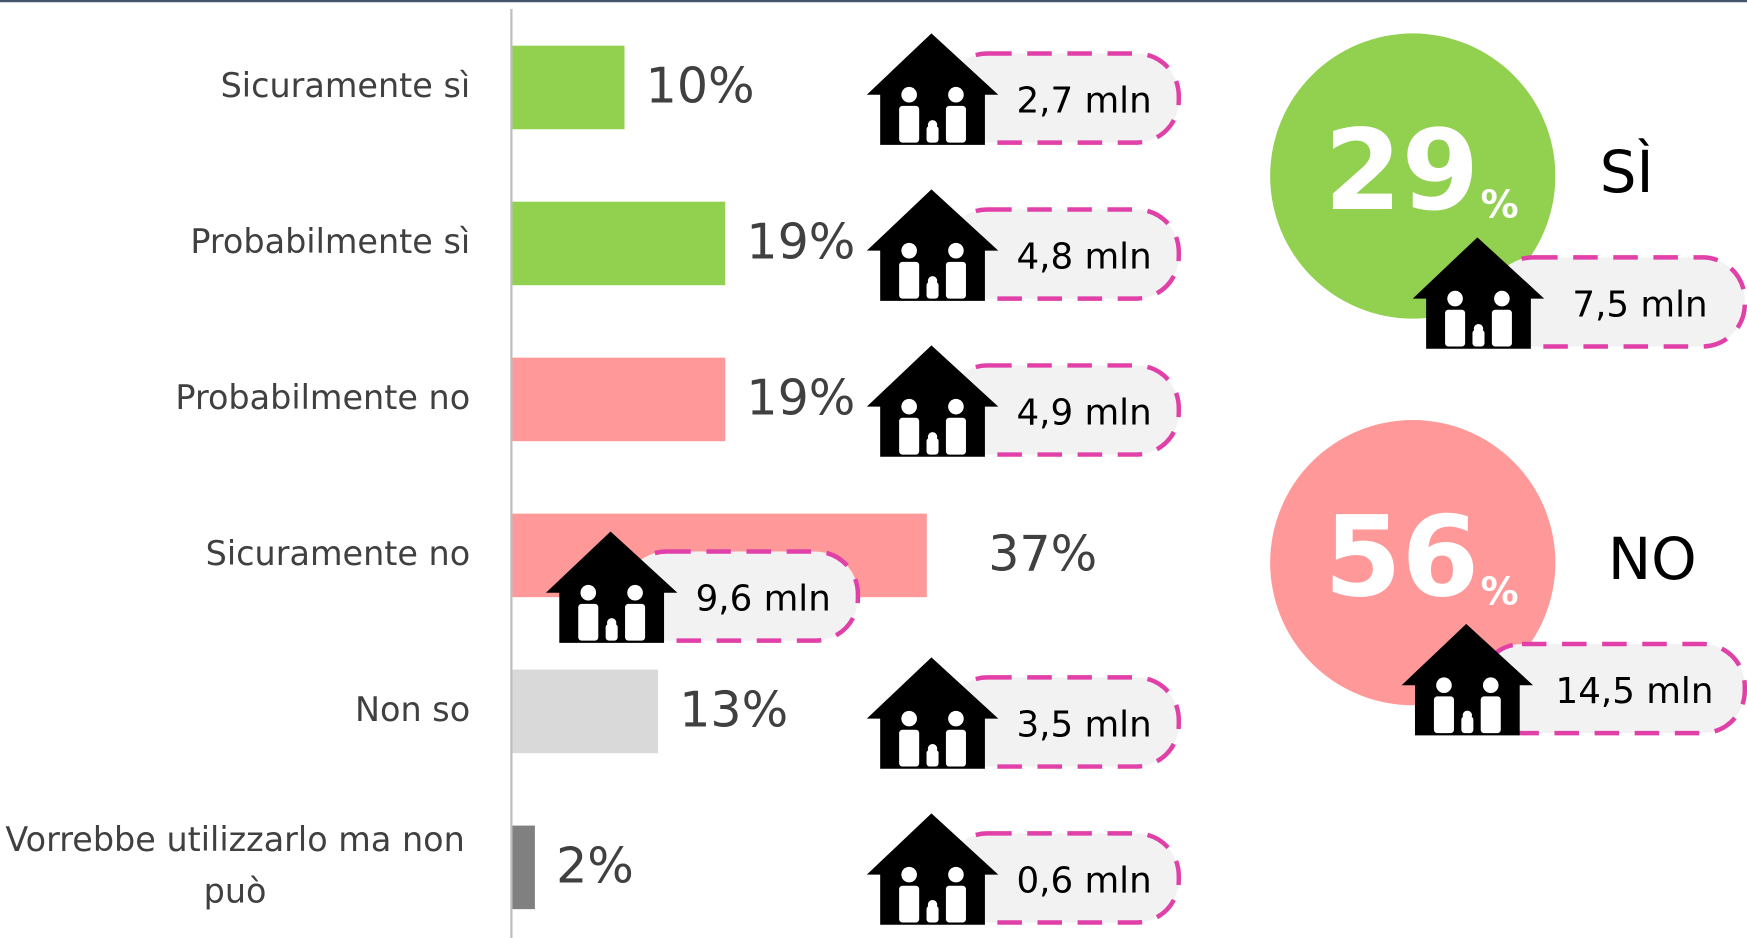 This screenshot has width=1747, height=938. I want to click on household-badge: 4,8 mln, so click(1024, 245).